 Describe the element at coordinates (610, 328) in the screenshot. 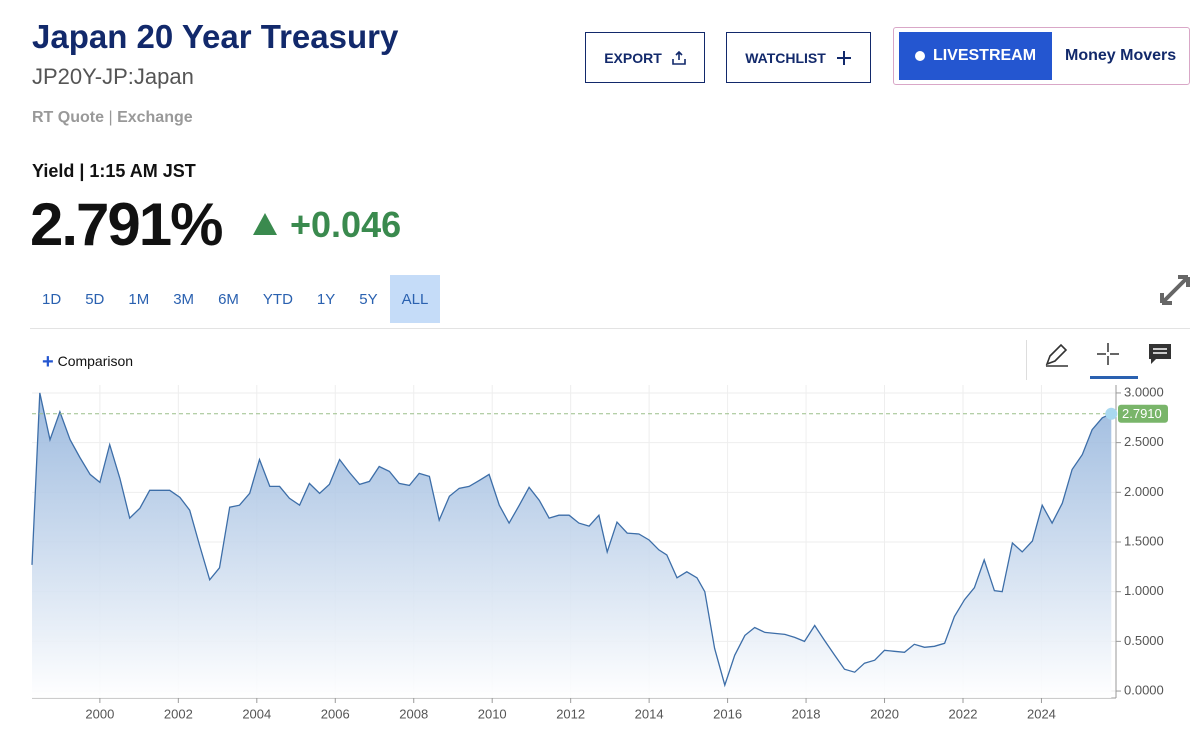

I see `divider` at that location.